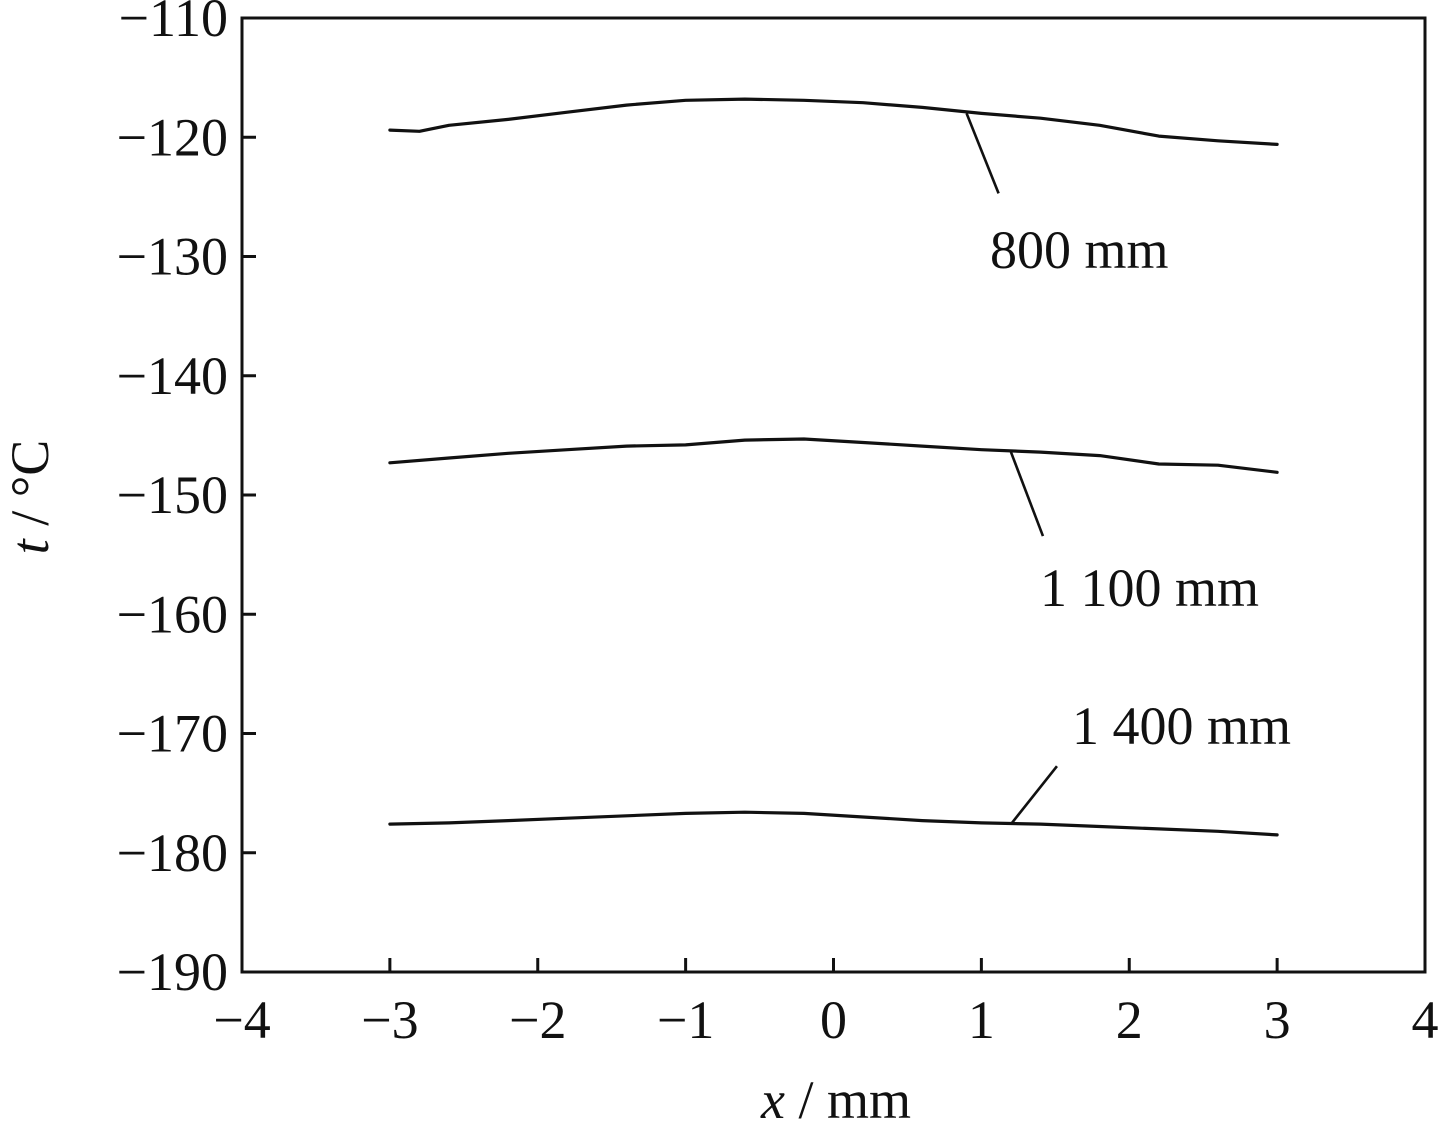  Describe the element at coordinates (1425, 1020) in the screenshot. I see `x-tick-label: 4` at that location.